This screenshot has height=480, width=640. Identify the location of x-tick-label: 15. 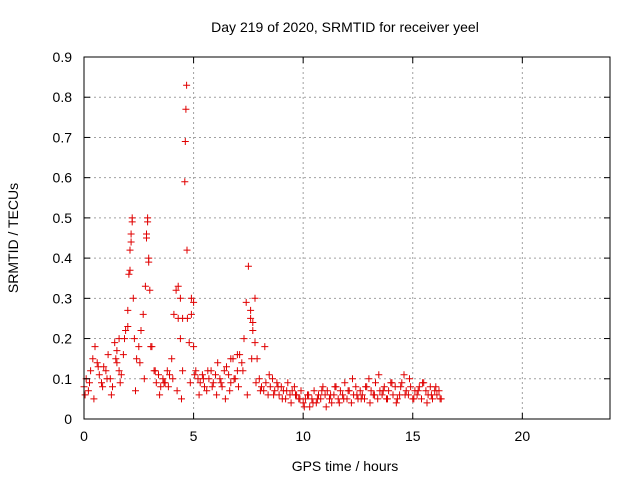
(413, 436).